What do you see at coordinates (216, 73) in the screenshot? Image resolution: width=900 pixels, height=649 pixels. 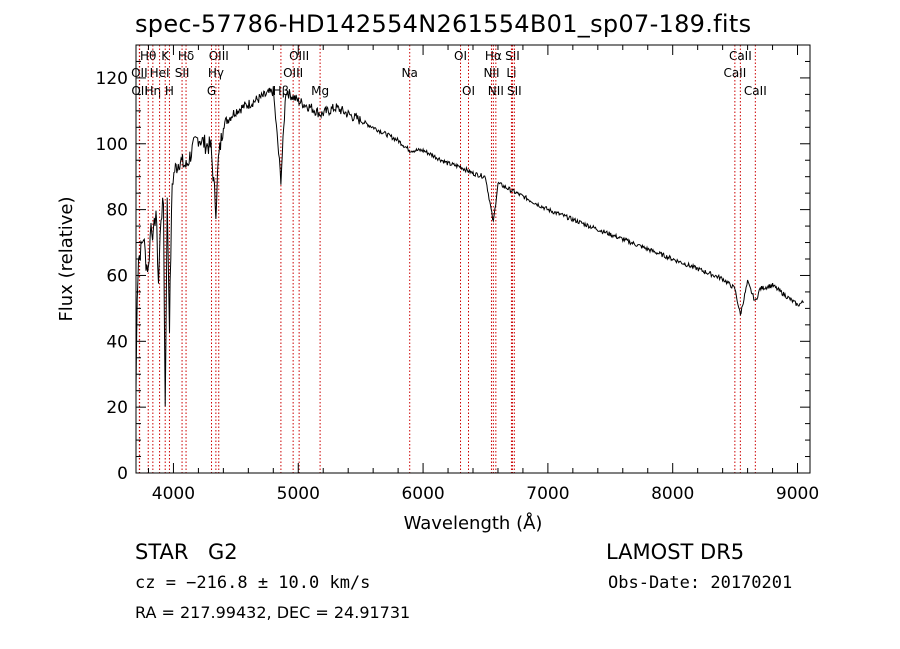 I see `line-label: Hγ` at bounding box center [216, 73].